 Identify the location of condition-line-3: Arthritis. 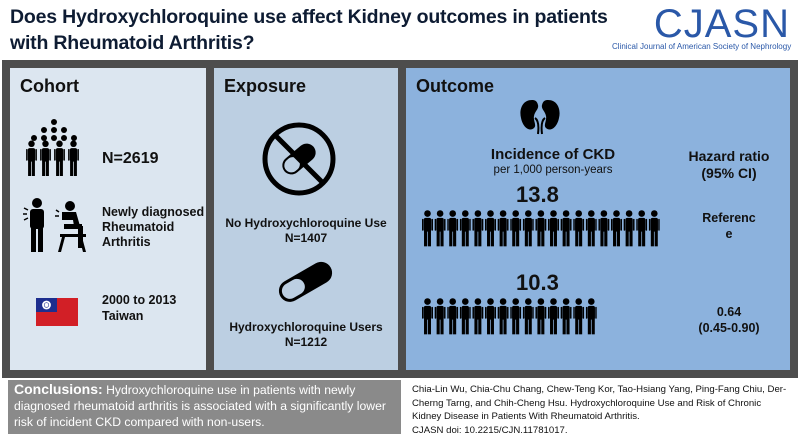
(126, 242).